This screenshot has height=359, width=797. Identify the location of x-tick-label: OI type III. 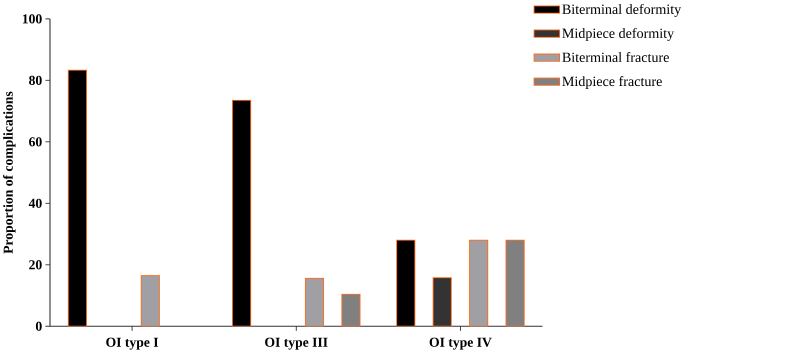
(296, 344).